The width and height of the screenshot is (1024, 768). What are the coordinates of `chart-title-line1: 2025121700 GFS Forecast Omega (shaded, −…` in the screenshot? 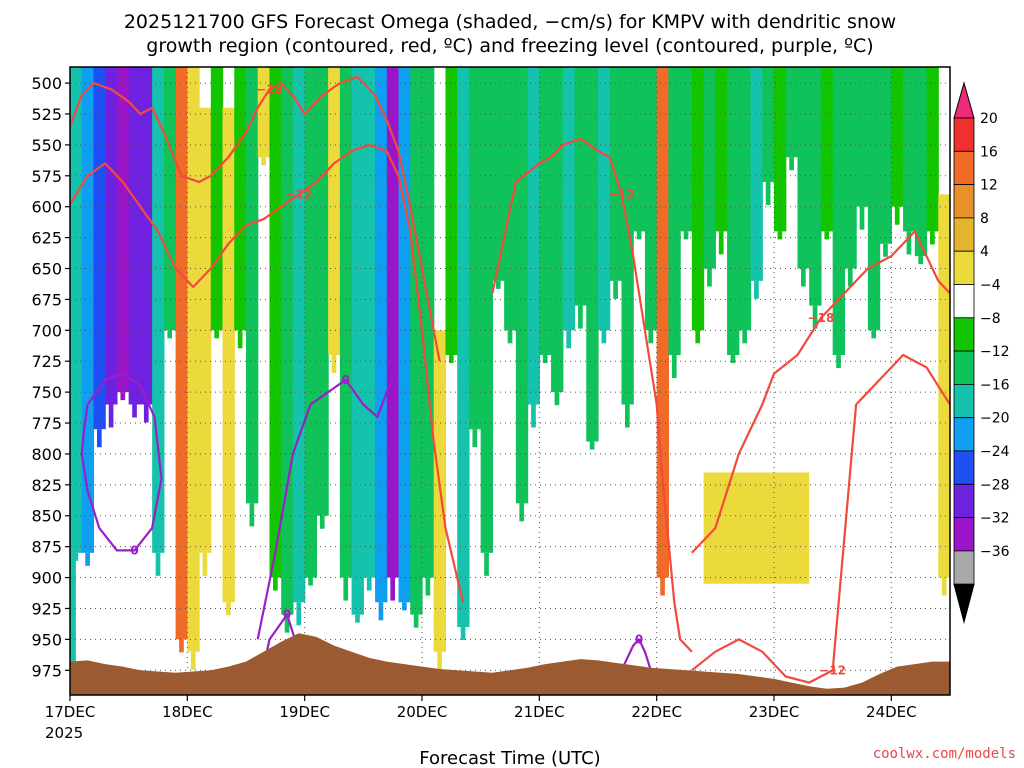 It's located at (510, 22).